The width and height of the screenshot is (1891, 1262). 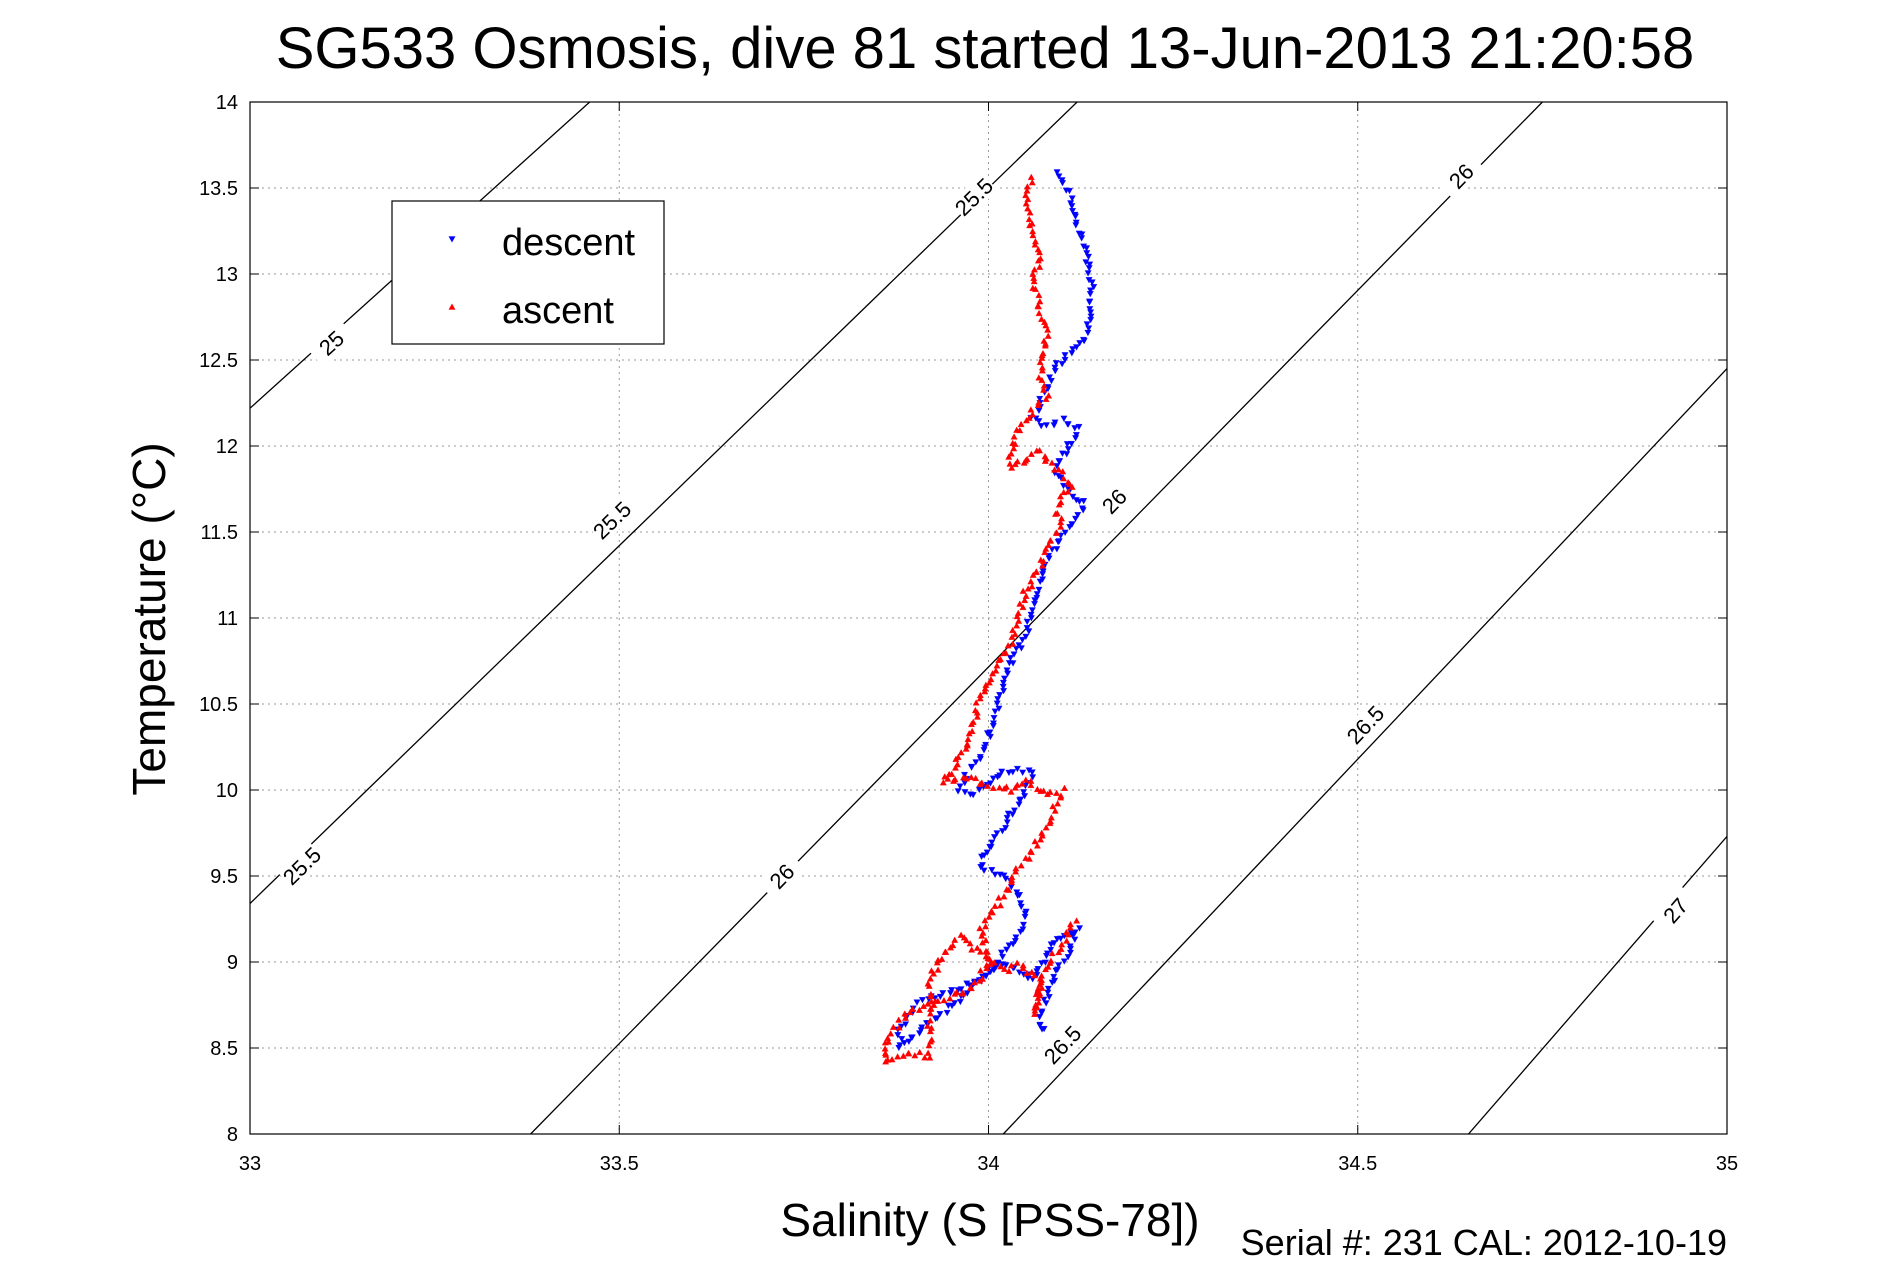 I want to click on y-tick-label: 8, so click(x=232, y=1135).